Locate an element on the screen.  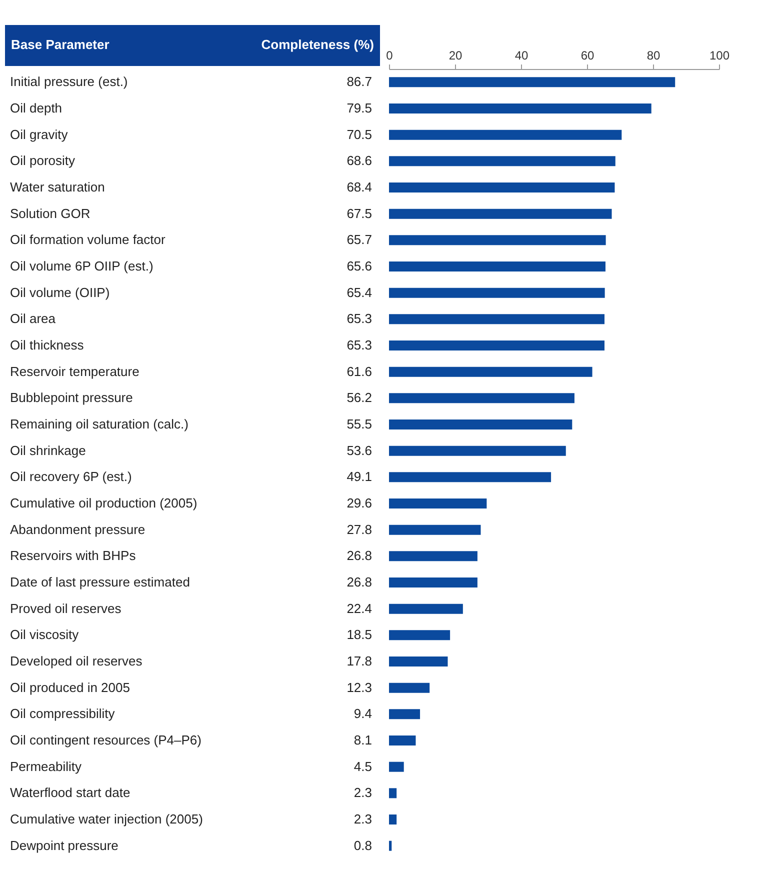
data-label: 12.3 is located at coordinates (359, 687).